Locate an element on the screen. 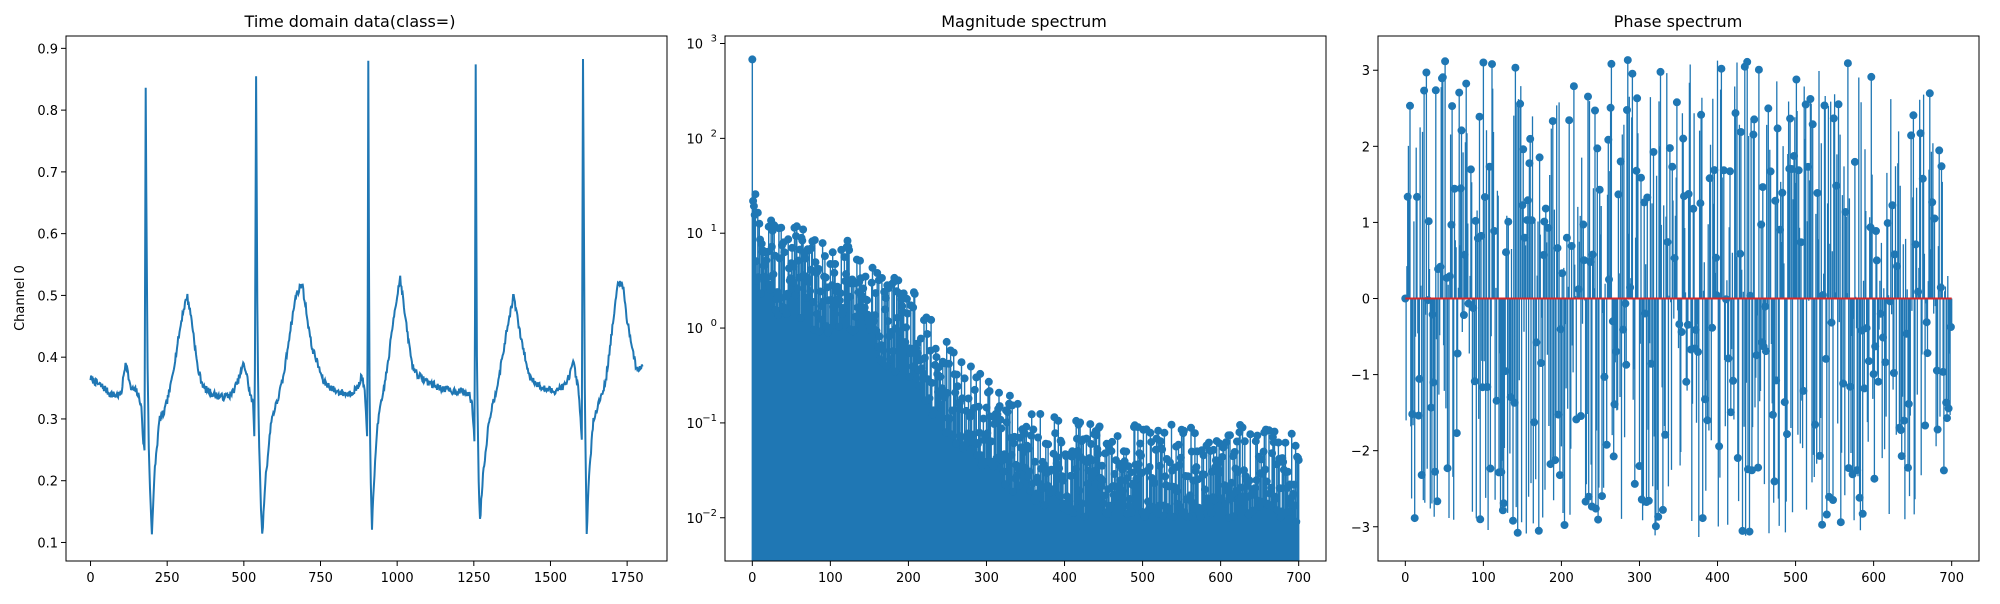  time-domain-y-tick-label: 0.9 is located at coordinates (47, 49).